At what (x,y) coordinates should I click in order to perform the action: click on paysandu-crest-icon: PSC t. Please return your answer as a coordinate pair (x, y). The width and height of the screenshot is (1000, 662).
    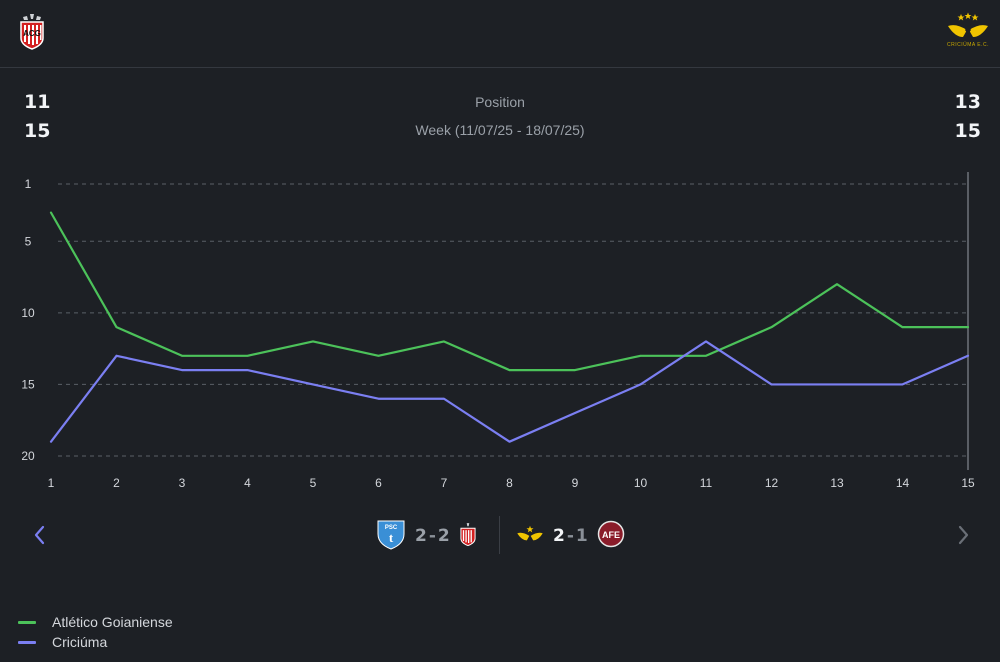
    Looking at the image, I should click on (391, 536).